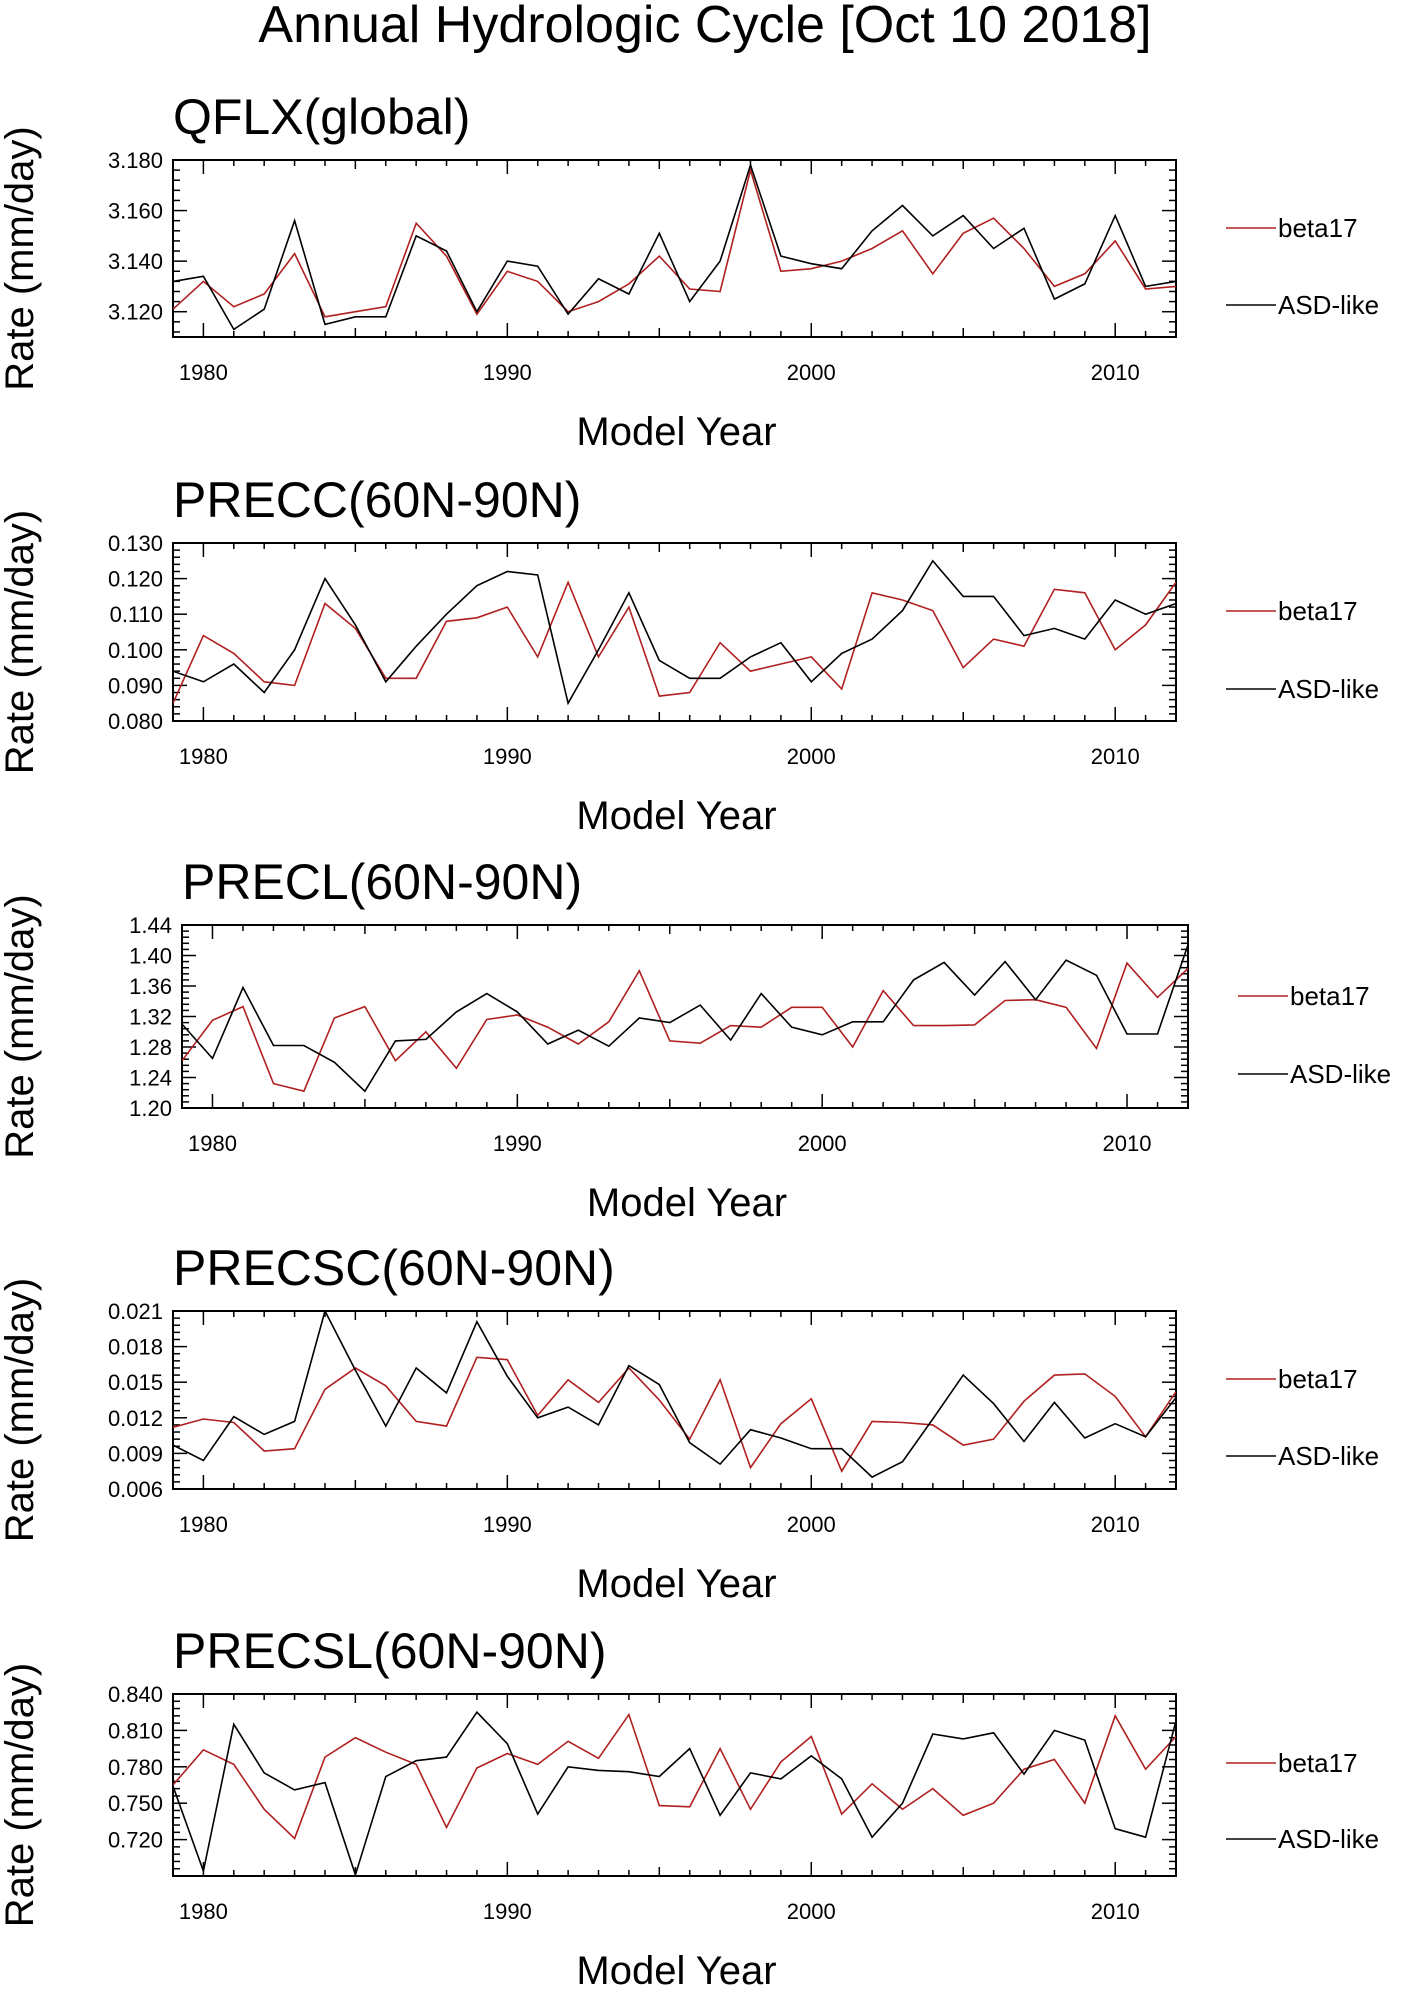 Image resolution: width=1411 pixels, height=2000 pixels. What do you see at coordinates (382, 882) in the screenshot?
I see `panel-title: PRECL(60N-90N)` at bounding box center [382, 882].